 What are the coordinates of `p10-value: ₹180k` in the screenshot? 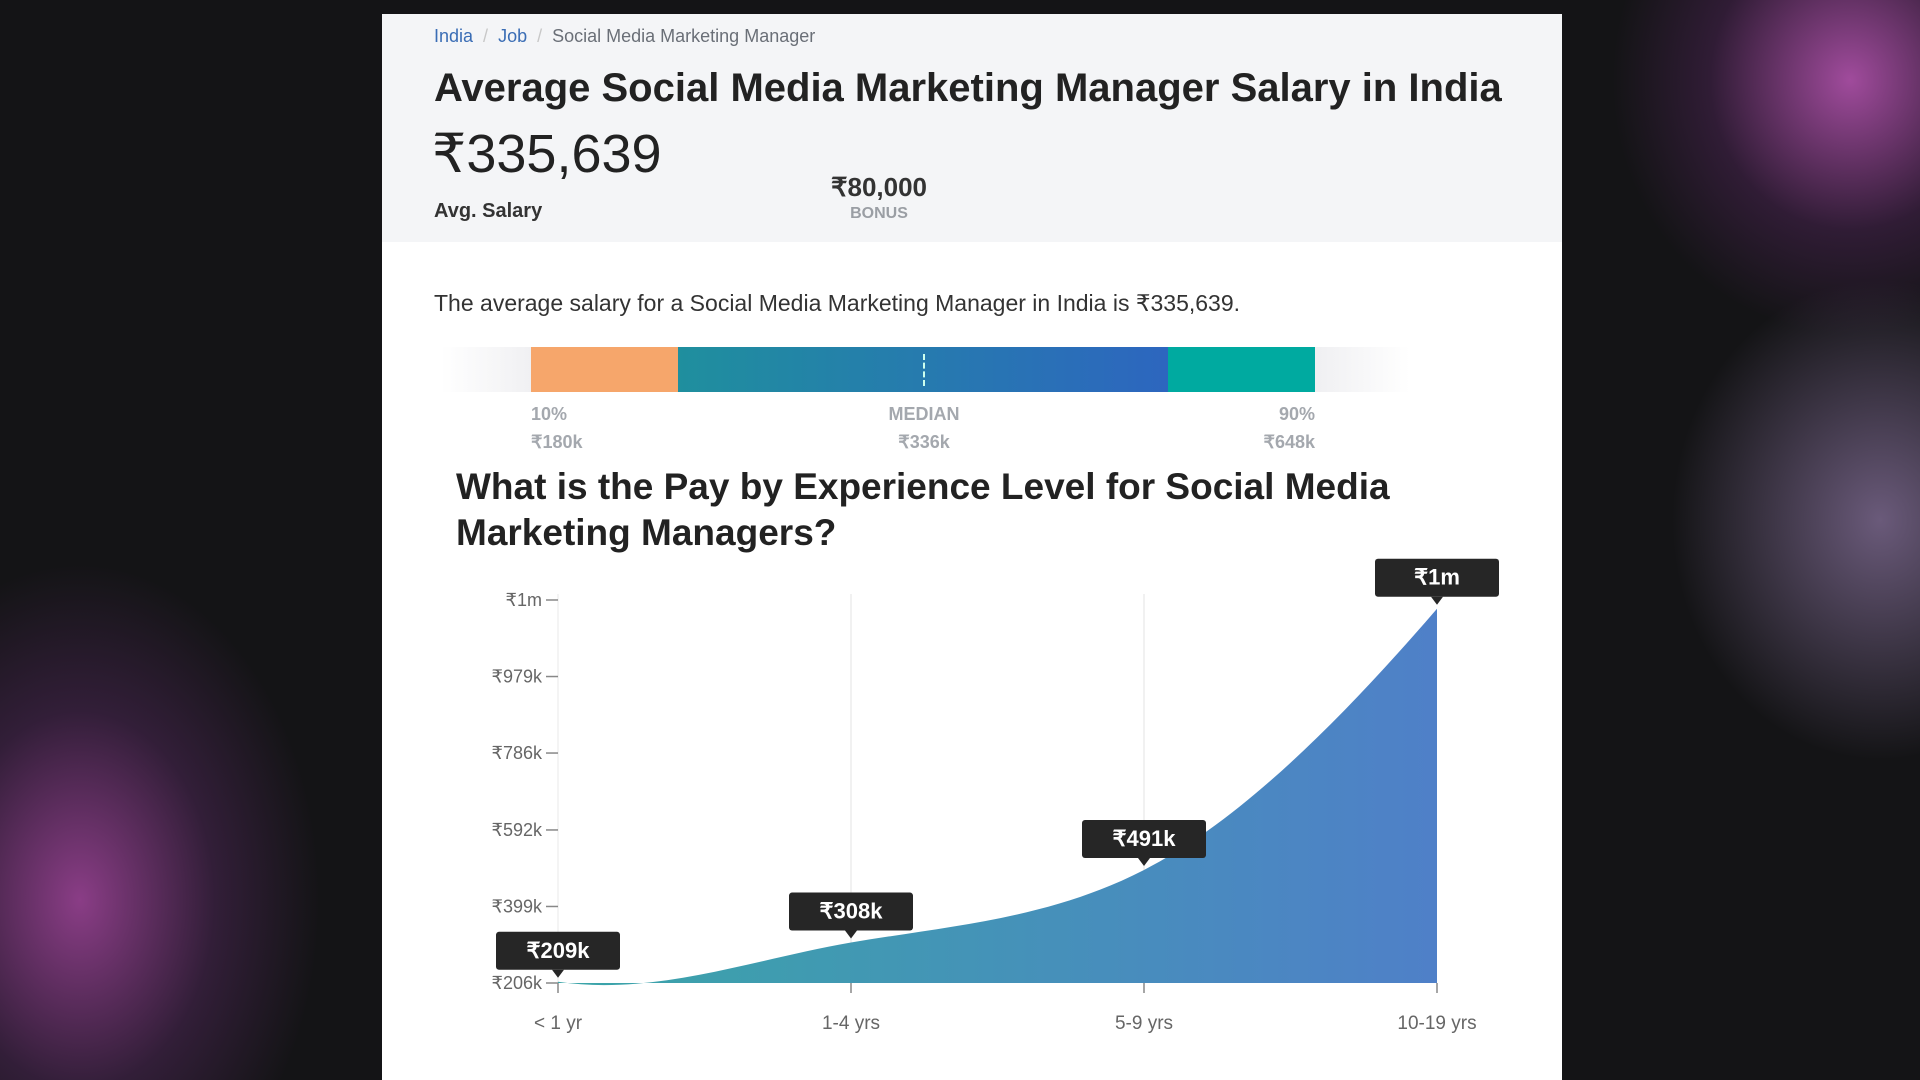 It's located at (557, 442).